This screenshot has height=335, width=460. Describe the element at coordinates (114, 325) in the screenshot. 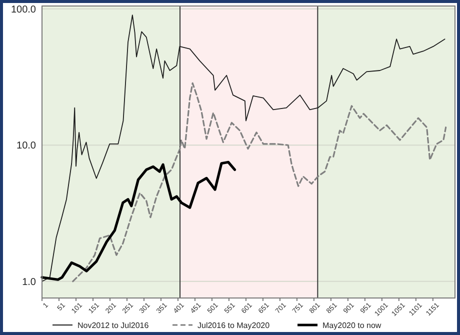

I see `legend-label: Nov2012 to Jul2016` at that location.